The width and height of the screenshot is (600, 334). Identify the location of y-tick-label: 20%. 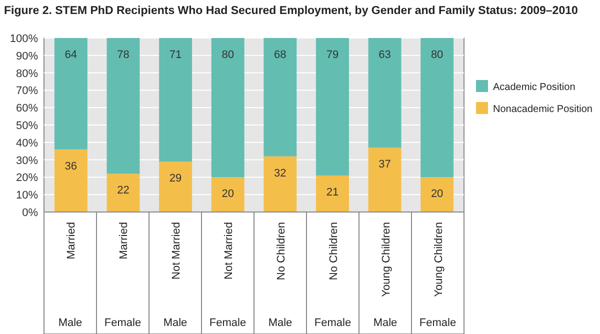
(27, 178).